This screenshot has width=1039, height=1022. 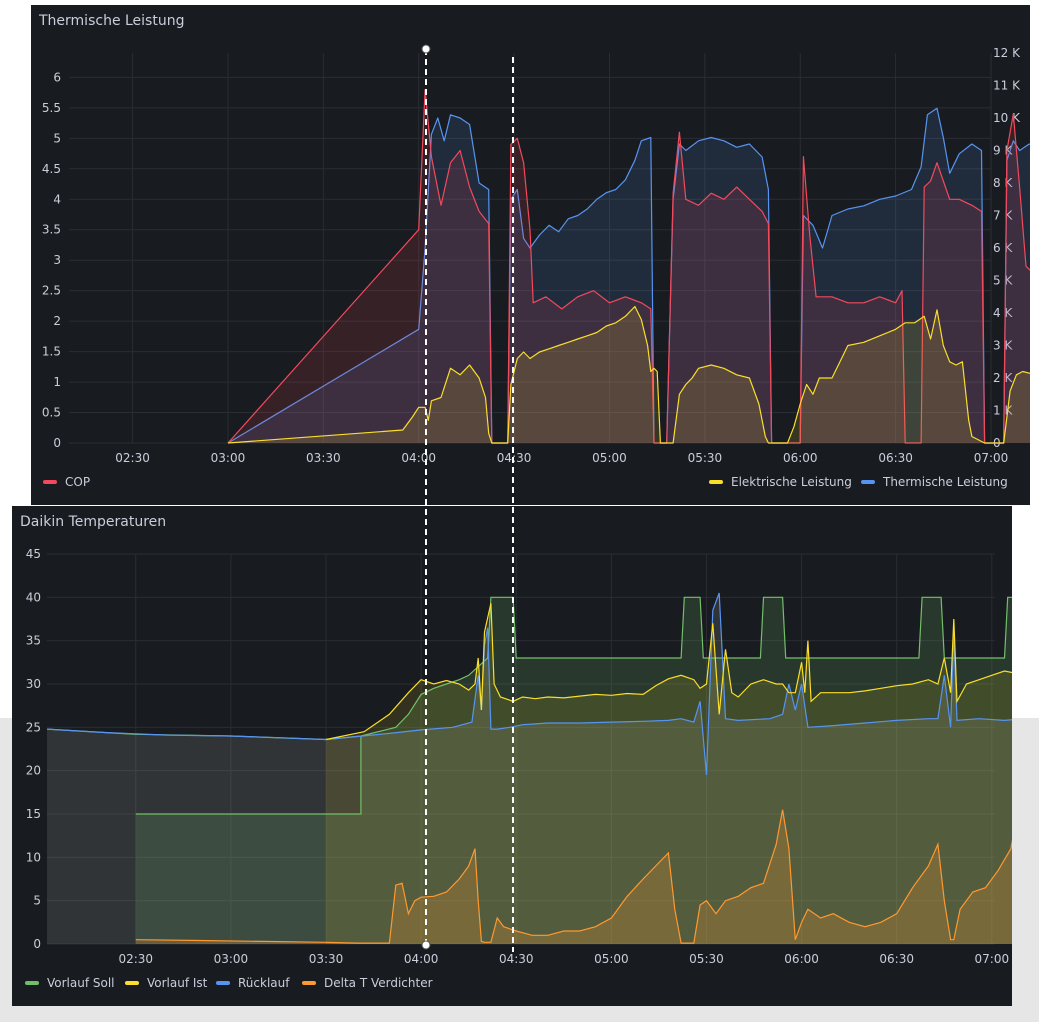 What do you see at coordinates (51, 413) in the screenshot?
I see `y-left-tick-label: 0.5` at bounding box center [51, 413].